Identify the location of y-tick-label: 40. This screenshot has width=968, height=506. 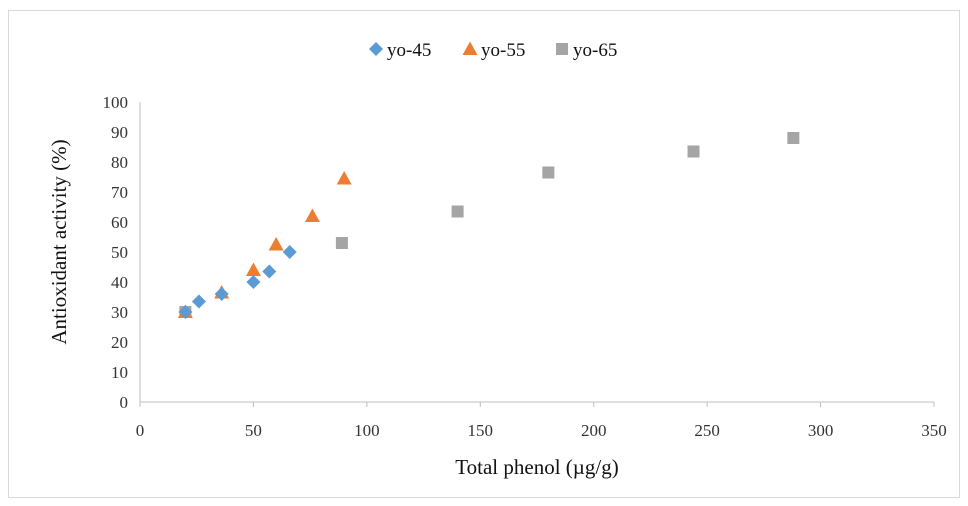
(119, 282).